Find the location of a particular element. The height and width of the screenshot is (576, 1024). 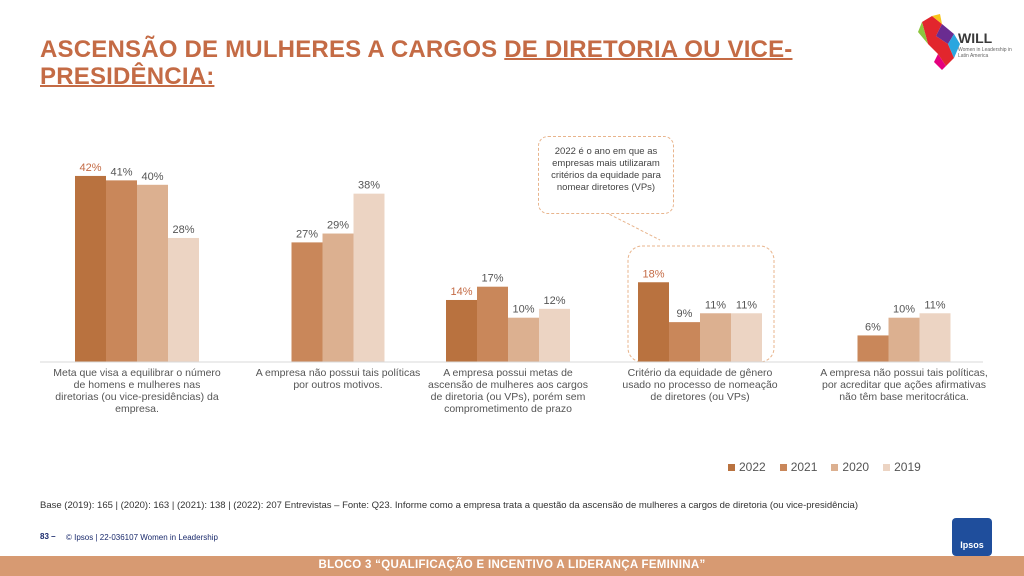

legend-label-2022: 2022 is located at coordinates (752, 467).